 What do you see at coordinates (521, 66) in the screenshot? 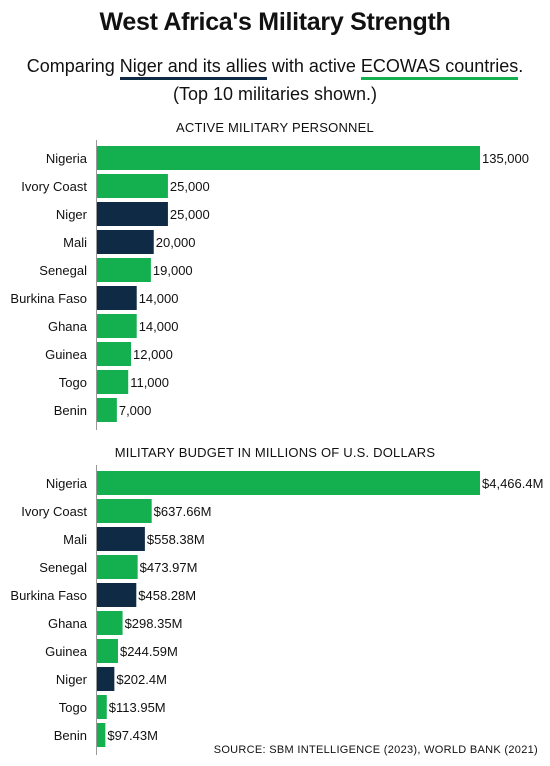
I see `subtitle-suffix: .` at bounding box center [521, 66].